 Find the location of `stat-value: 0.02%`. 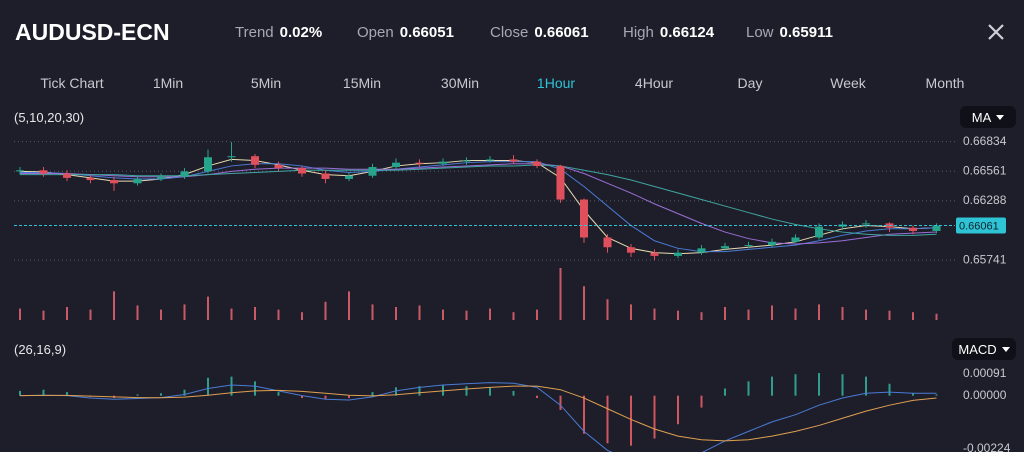

stat-value: 0.02% is located at coordinates (301, 32).